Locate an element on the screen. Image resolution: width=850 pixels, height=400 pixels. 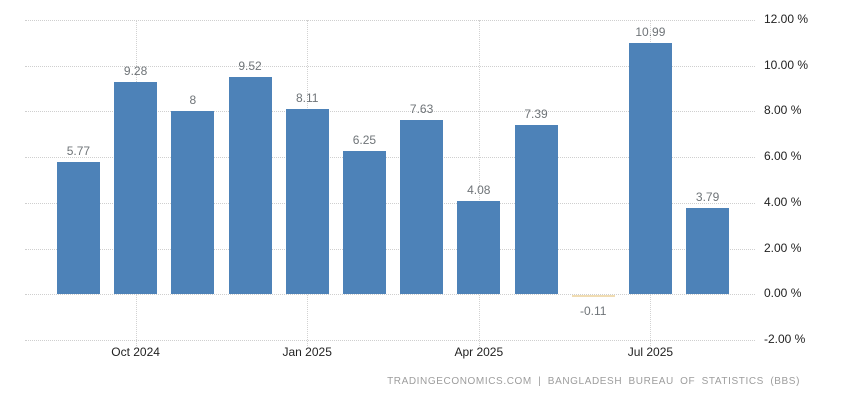
bar-oct-2024 is located at coordinates (136, 188).